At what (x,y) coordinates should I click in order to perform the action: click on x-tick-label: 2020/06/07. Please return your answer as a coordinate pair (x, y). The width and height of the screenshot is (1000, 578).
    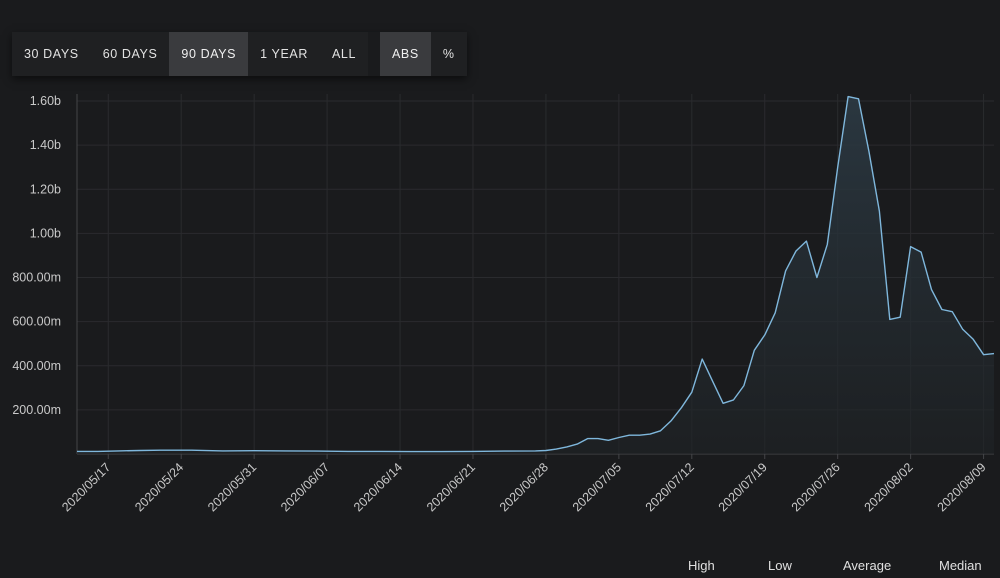
    Looking at the image, I should click on (305, 487).